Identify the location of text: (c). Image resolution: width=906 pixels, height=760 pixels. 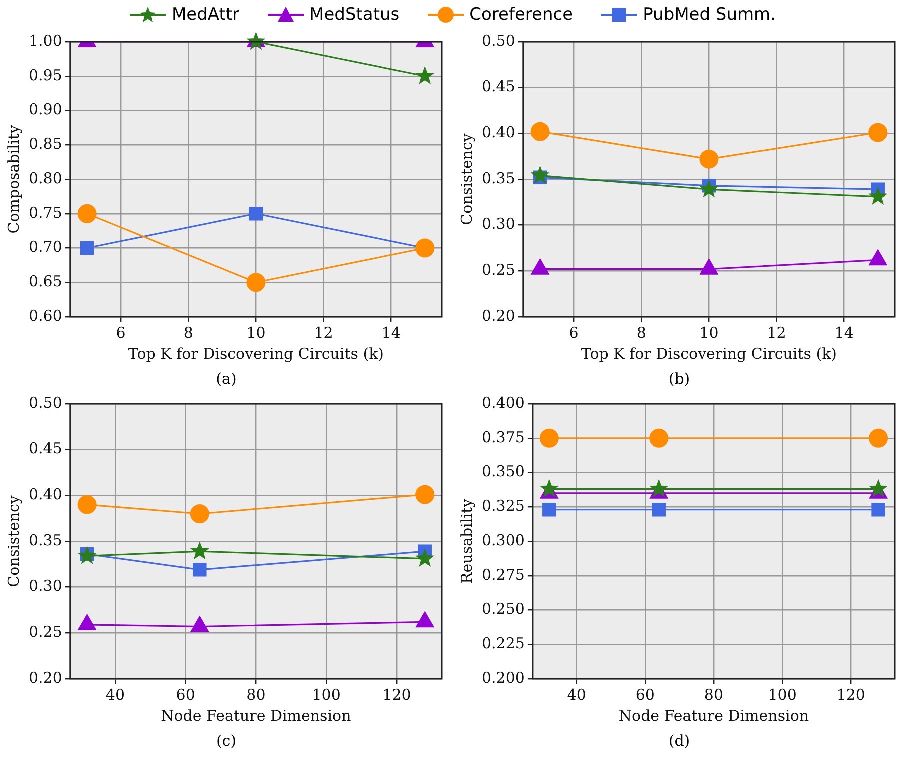
(226, 741).